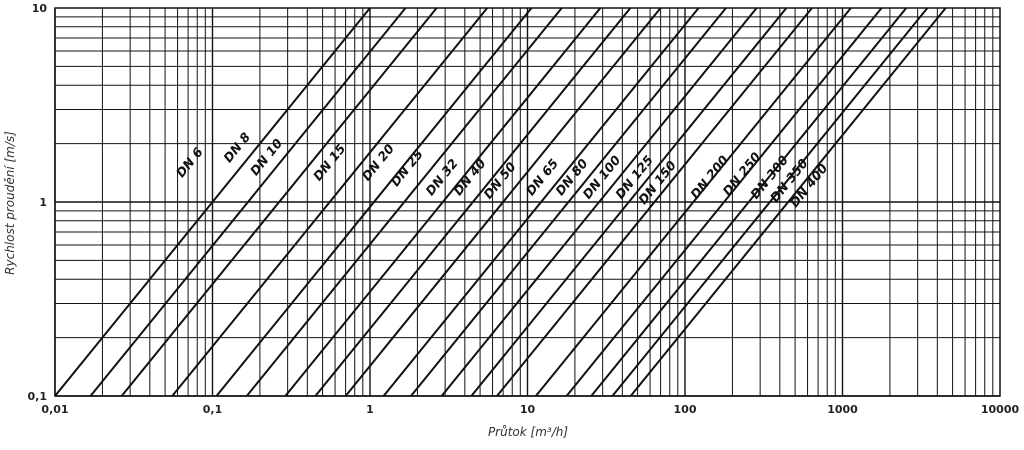  I want to click on x-tick-label: 0,1, so click(213, 409).